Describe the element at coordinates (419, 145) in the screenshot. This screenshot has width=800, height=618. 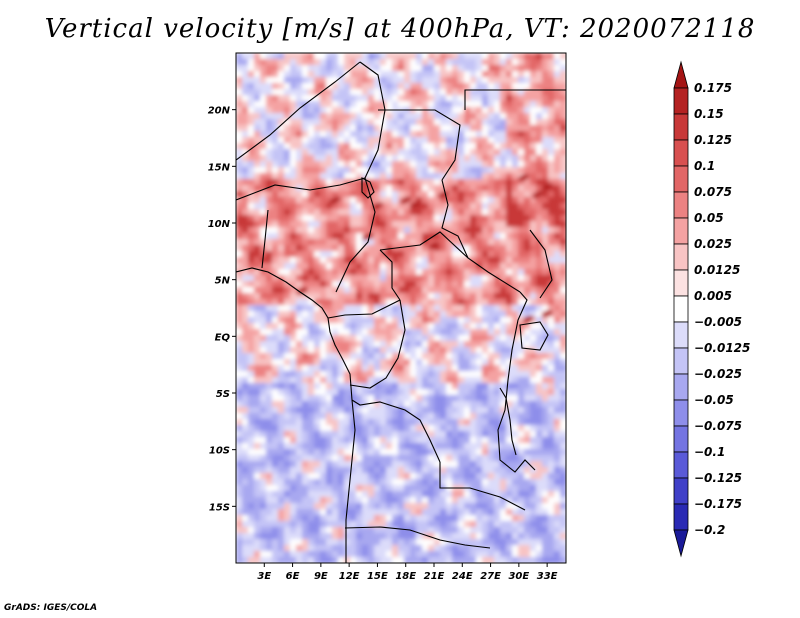
I see `libya-chad-border` at that location.